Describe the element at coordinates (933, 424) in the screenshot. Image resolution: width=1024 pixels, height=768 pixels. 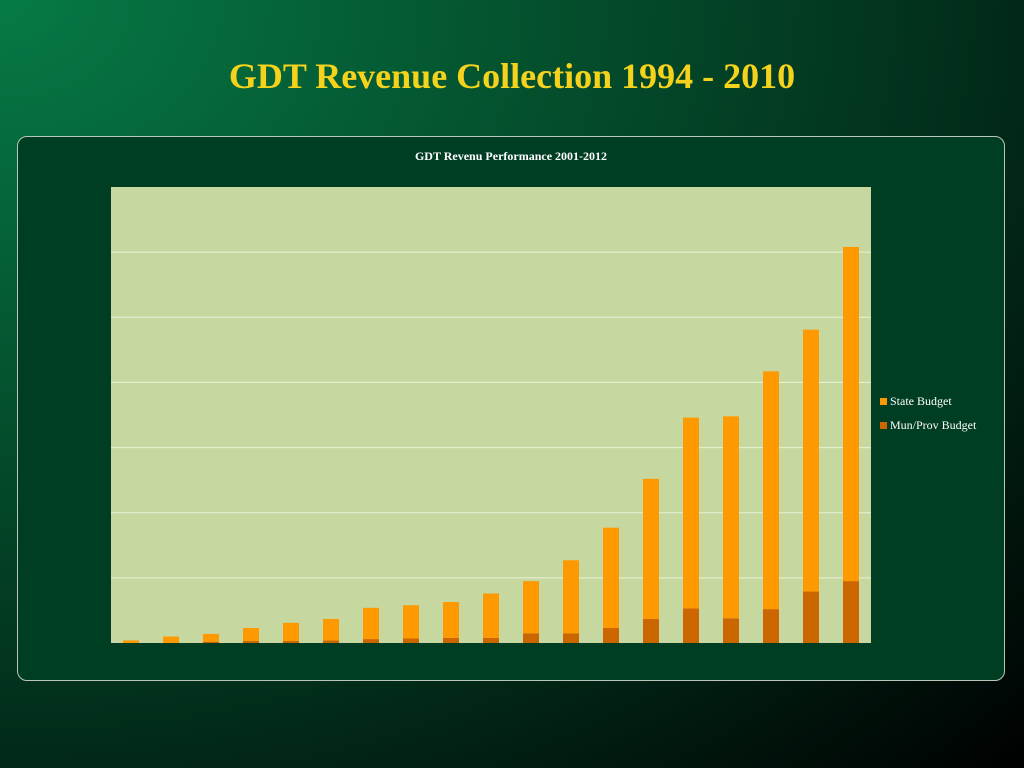
I see `legend-label-mun-prov-budget: Mun/Prov Budget` at that location.